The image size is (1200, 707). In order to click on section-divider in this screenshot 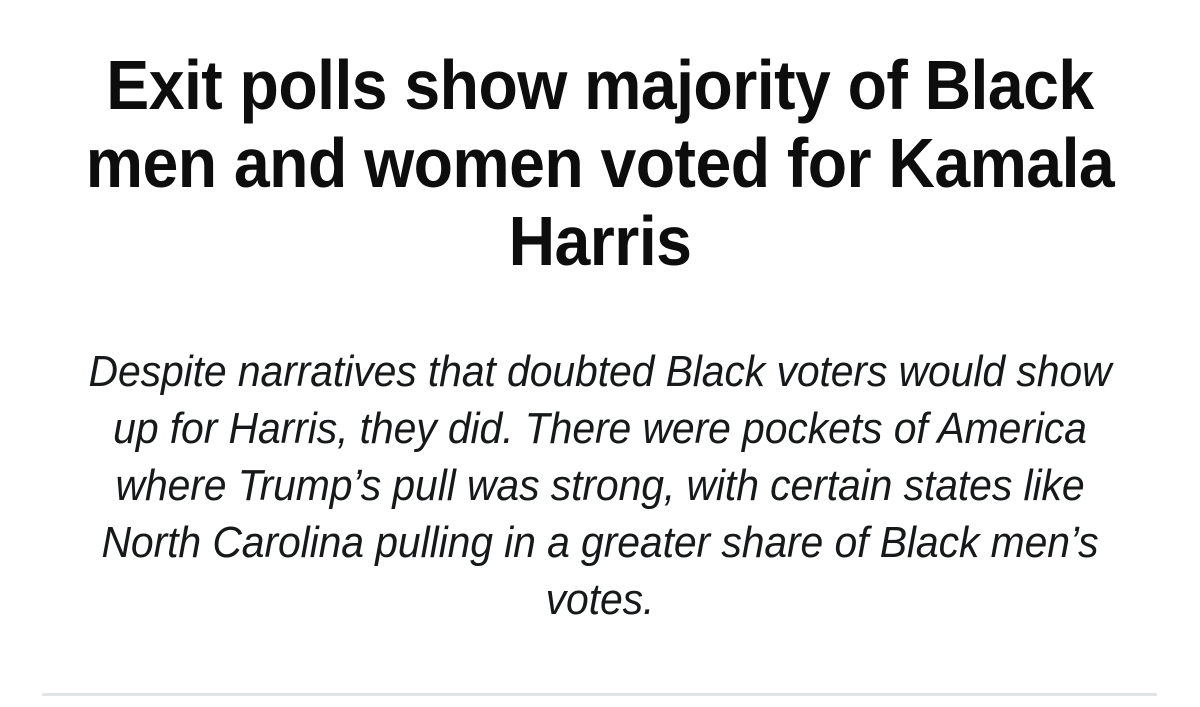, I will do `click(599, 694)`.